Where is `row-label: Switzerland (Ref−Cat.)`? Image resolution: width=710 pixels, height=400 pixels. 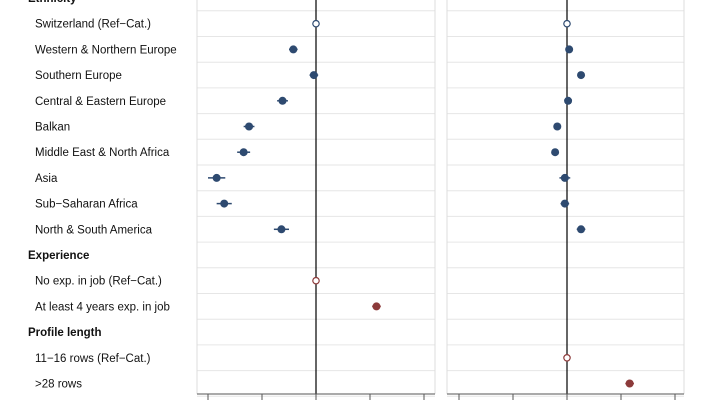 row-label: Switzerland (Ref−Cat.) is located at coordinates (93, 25).